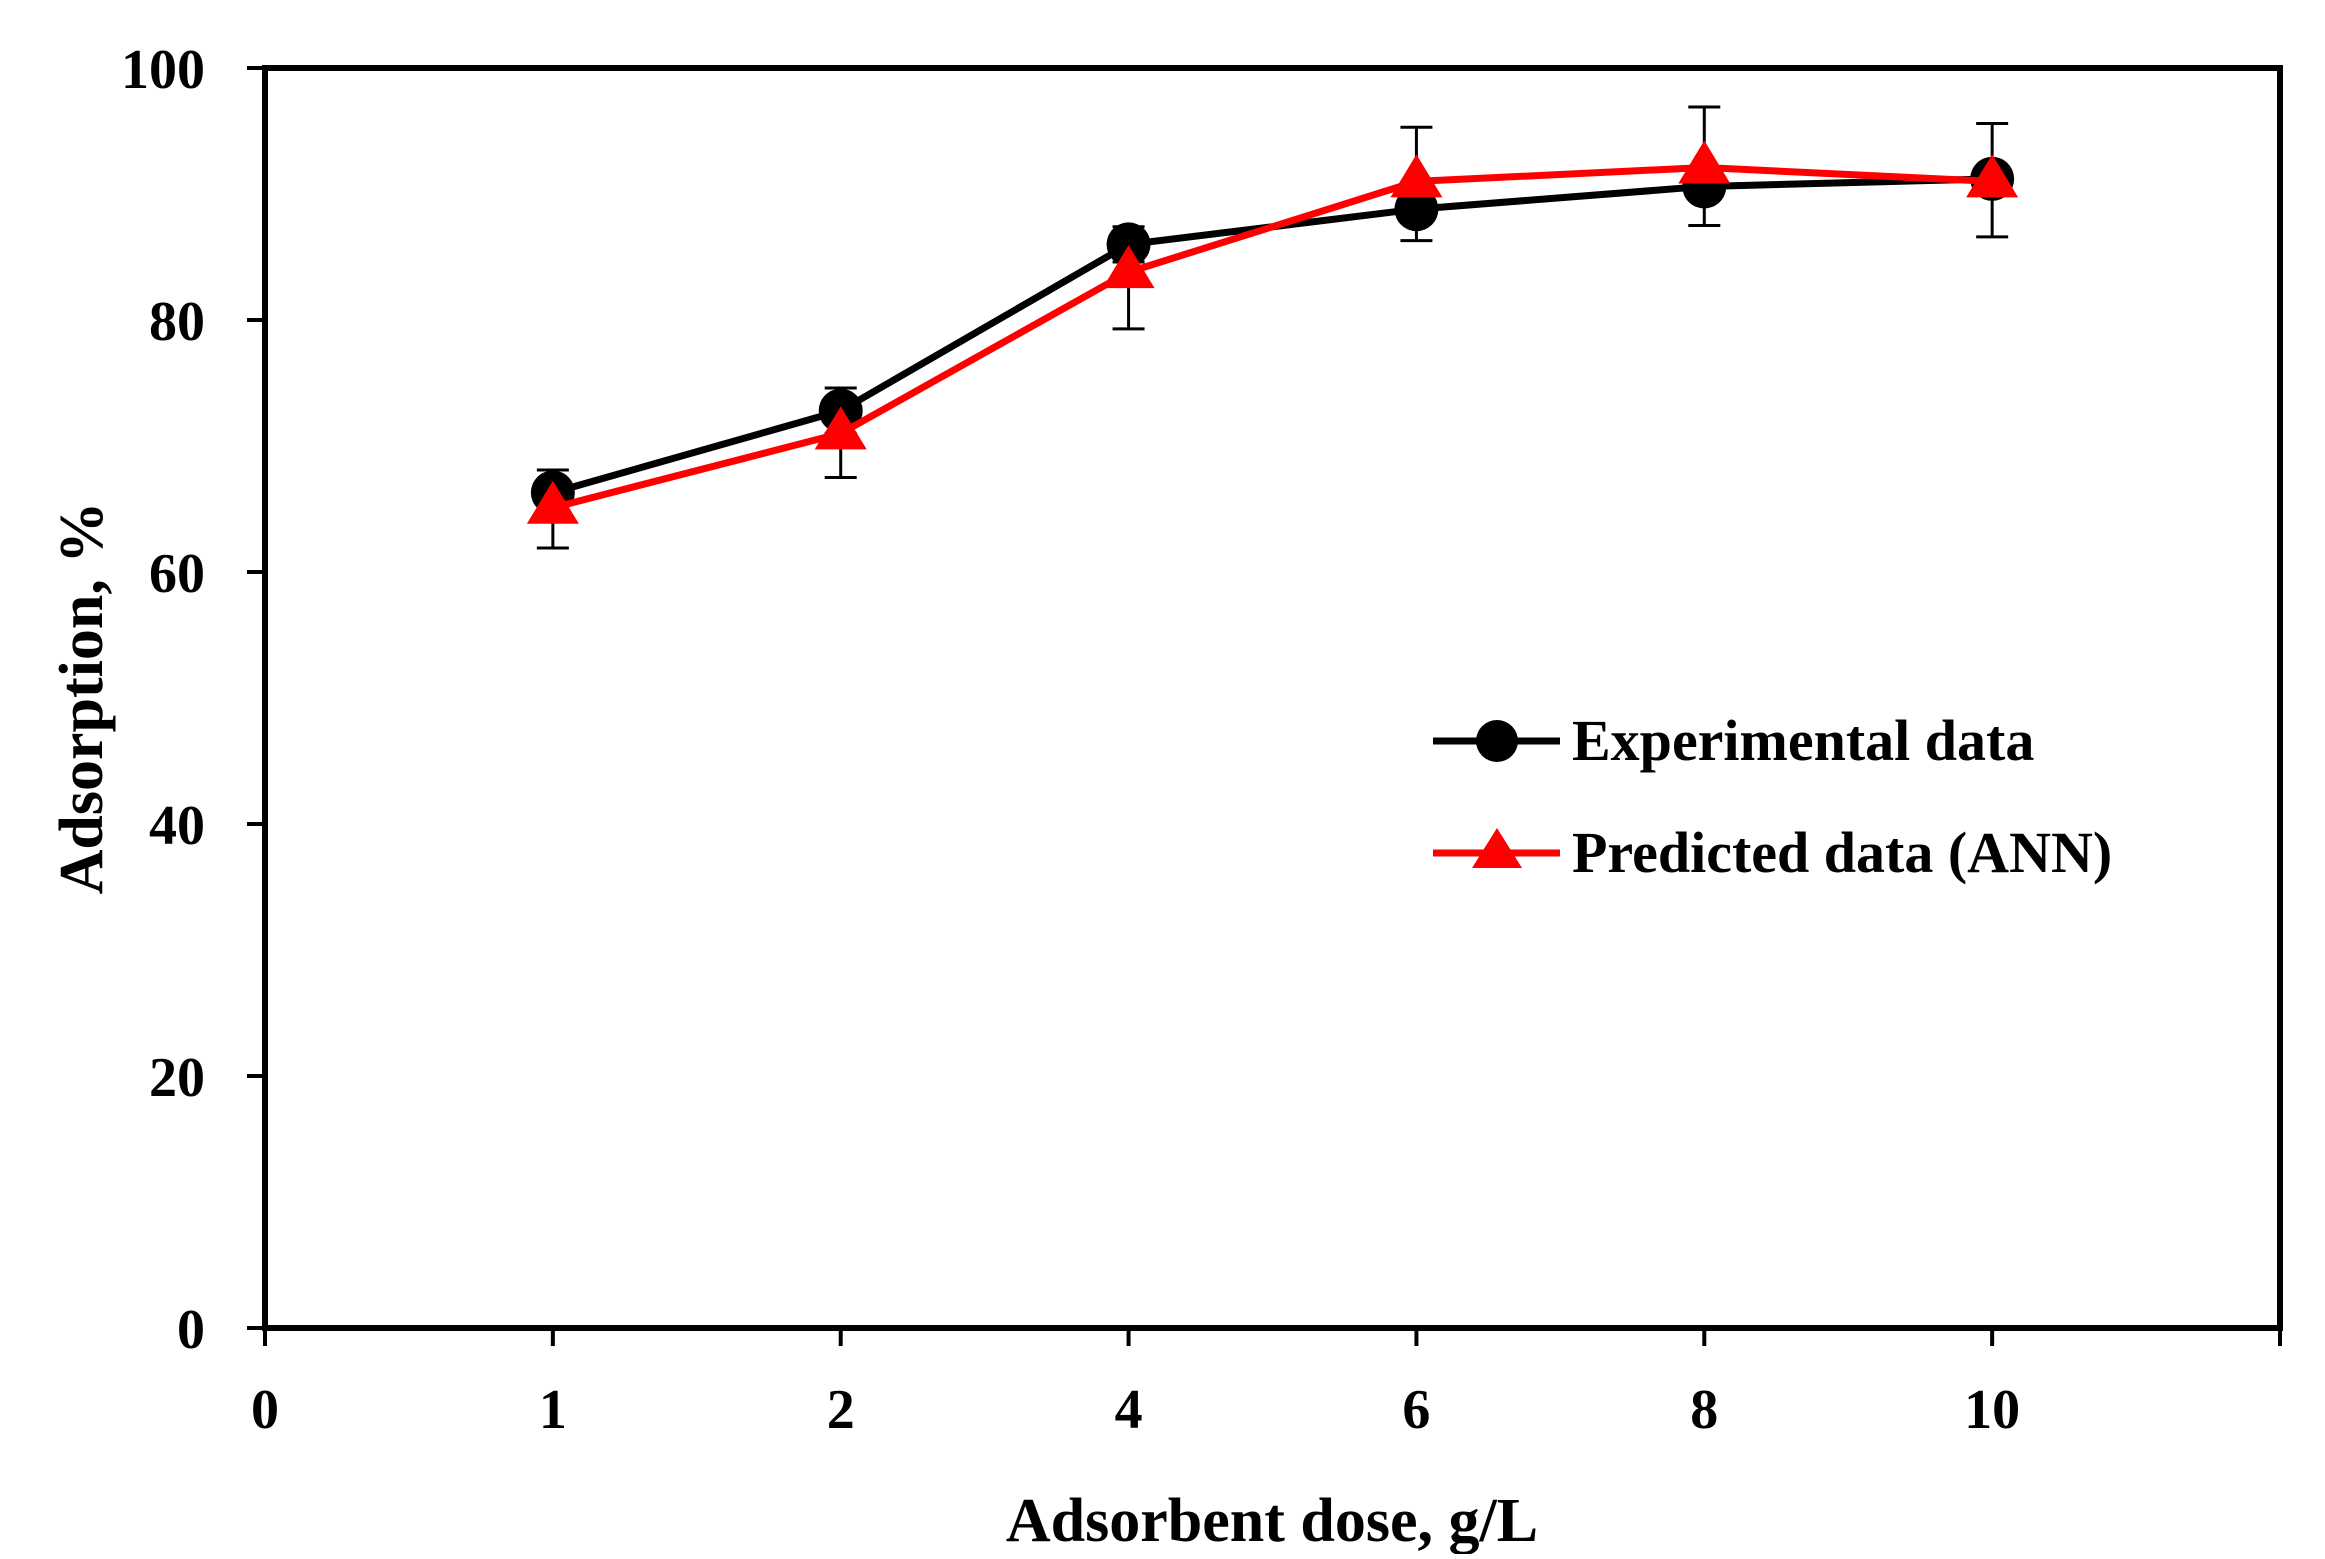  I want to click on series-line, so click(1272, 338).